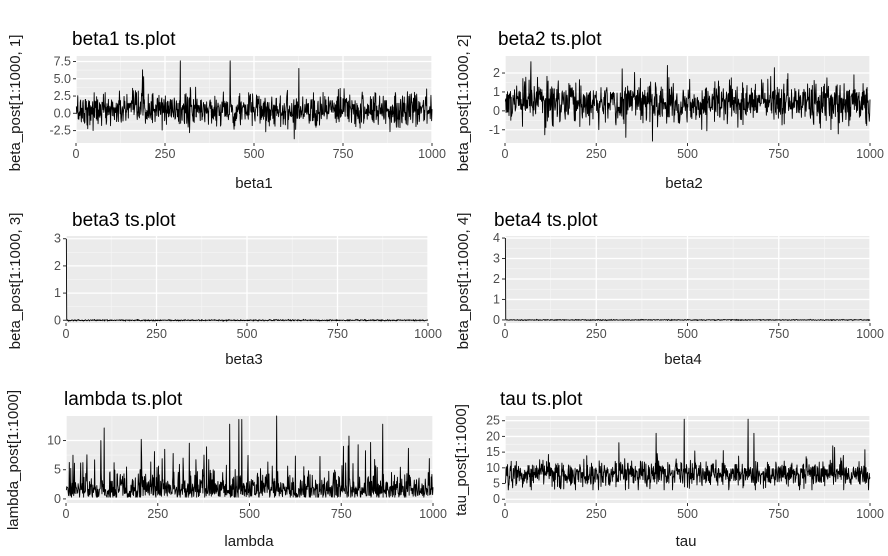  I want to click on y-tick-label: -1, so click(494, 130).